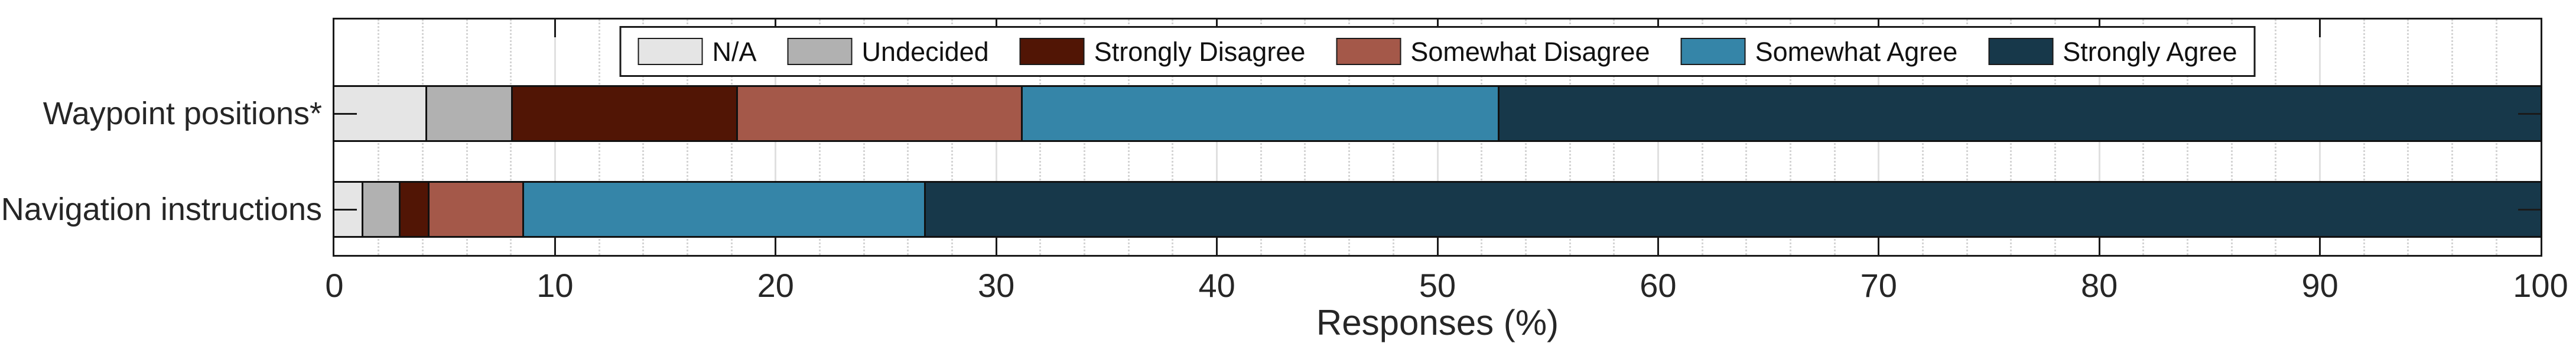 The width and height of the screenshot is (2576, 346). I want to click on x-tick-label: 0, so click(335, 285).